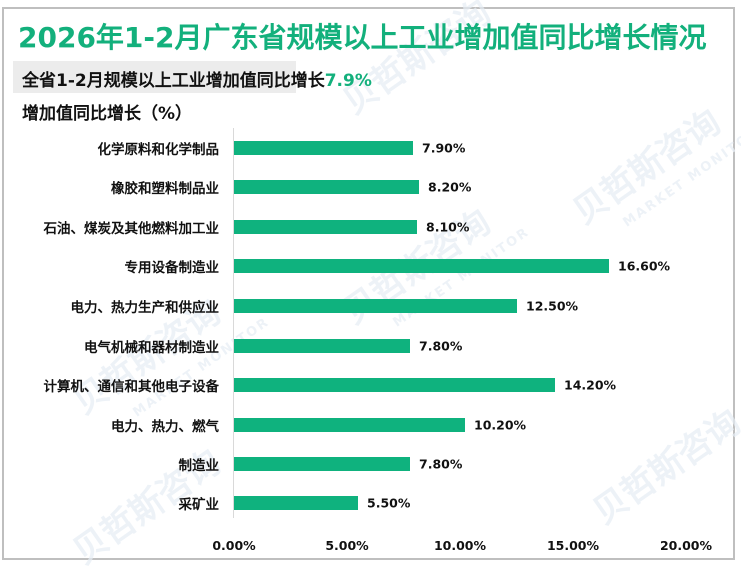 This screenshot has height=573, width=741. I want to click on chart-subtitle: 全省1-2月规模以上工业增加值同比增长7.9%, so click(197, 78).